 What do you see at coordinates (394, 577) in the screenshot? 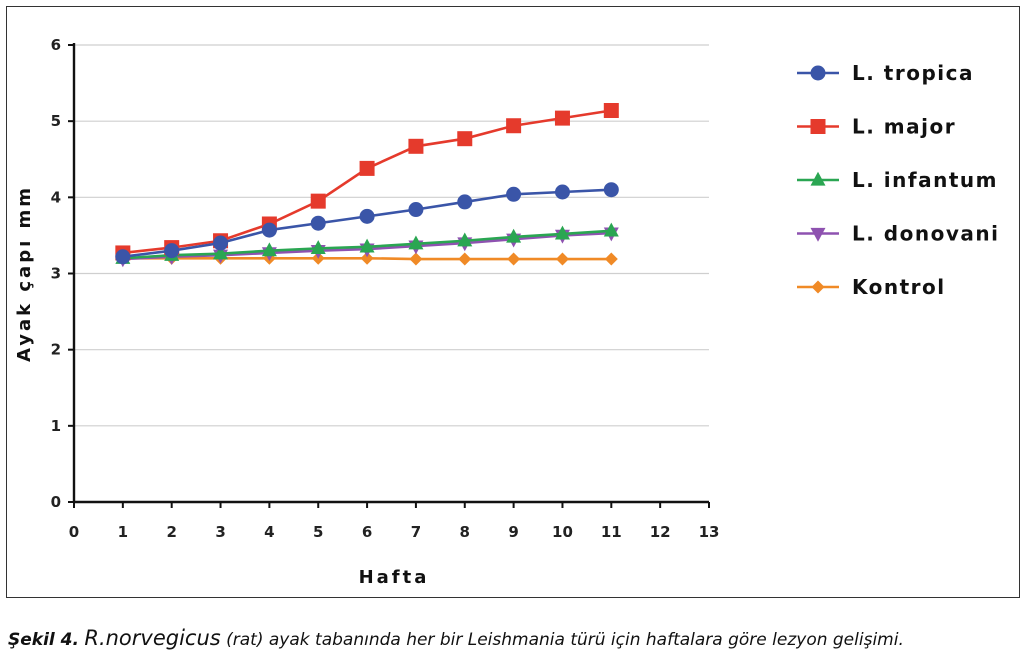
I see `x-axis-title: Hafta` at bounding box center [394, 577].